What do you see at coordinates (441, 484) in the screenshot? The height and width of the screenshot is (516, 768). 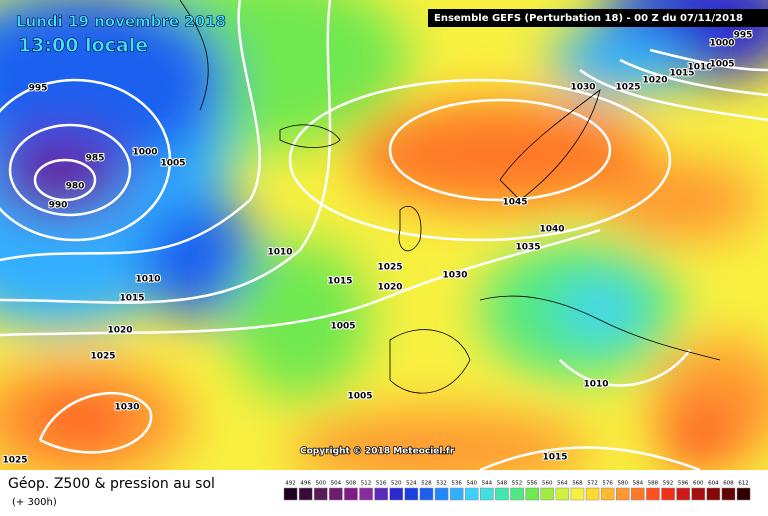 I see `colorbar-label: 532` at bounding box center [441, 484].